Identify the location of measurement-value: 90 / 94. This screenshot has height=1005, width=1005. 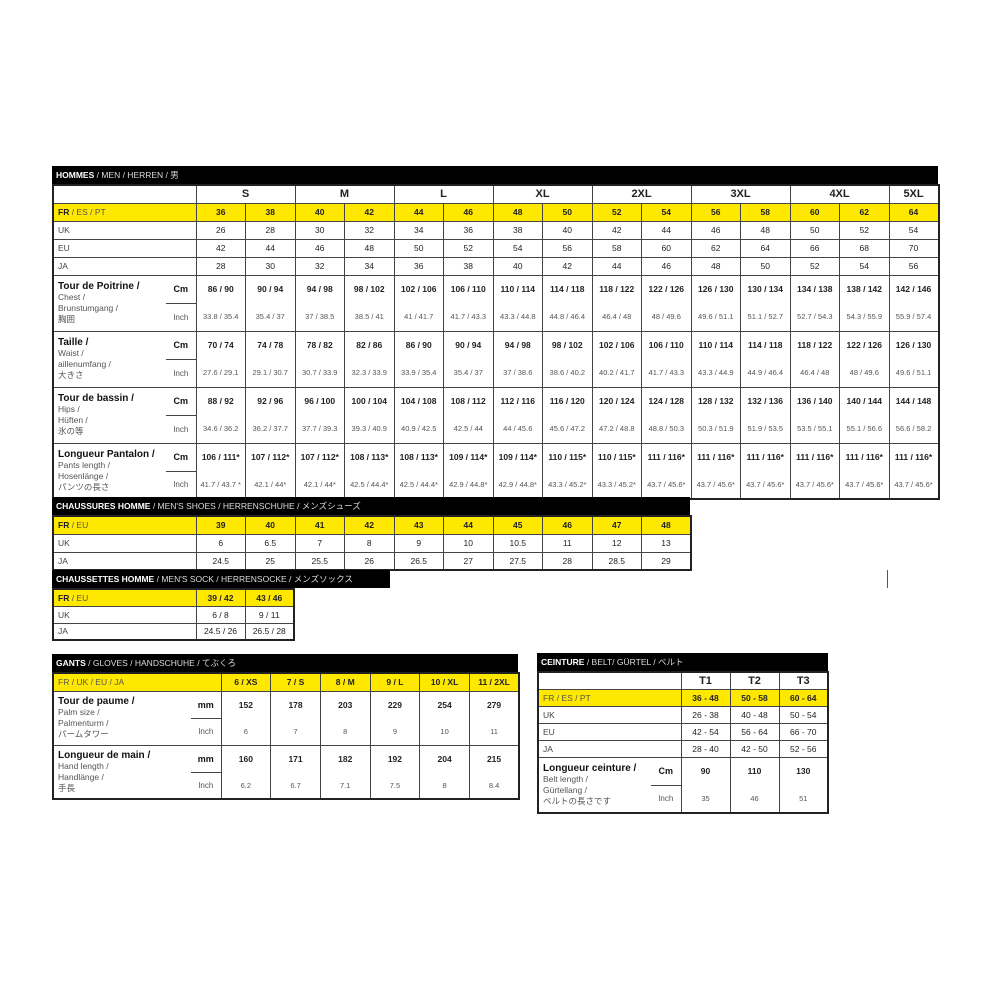
(468, 344).